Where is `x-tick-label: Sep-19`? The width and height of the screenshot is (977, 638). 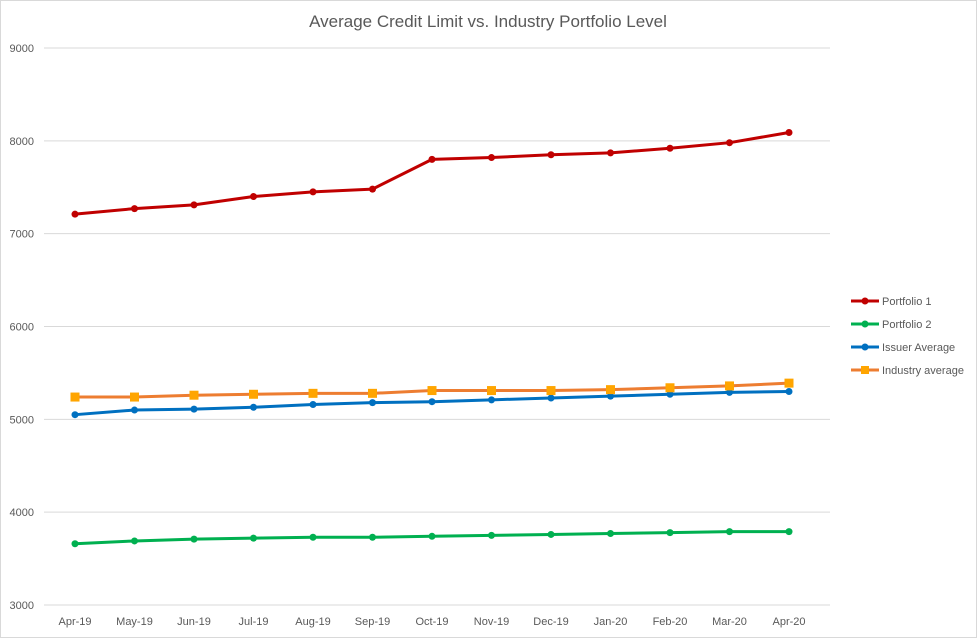 x-tick-label: Sep-19 is located at coordinates (372, 622).